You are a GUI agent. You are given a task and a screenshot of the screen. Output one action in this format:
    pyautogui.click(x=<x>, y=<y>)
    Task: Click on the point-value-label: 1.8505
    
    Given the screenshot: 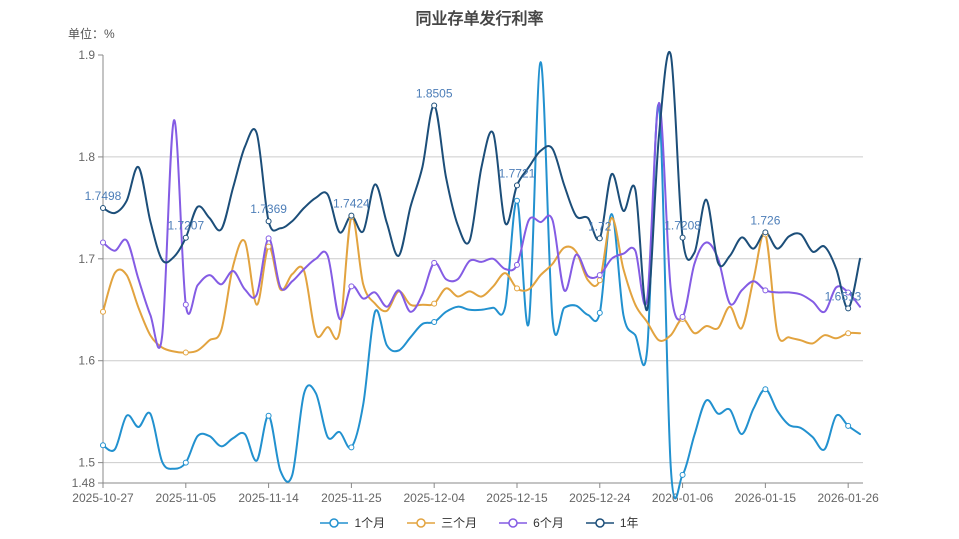 What is the action you would take?
    pyautogui.click(x=434, y=93)
    